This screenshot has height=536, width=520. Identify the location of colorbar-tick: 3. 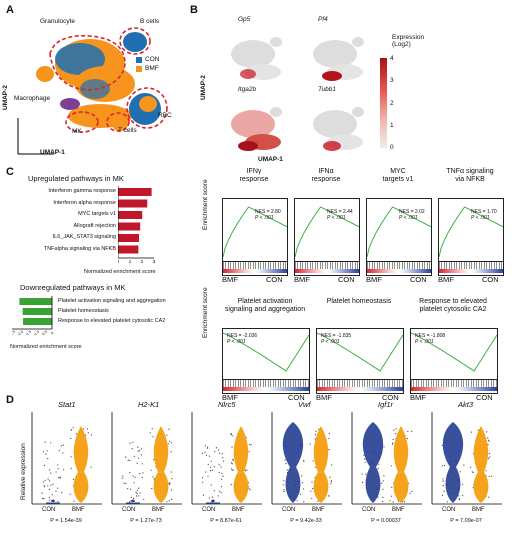
(392, 80).